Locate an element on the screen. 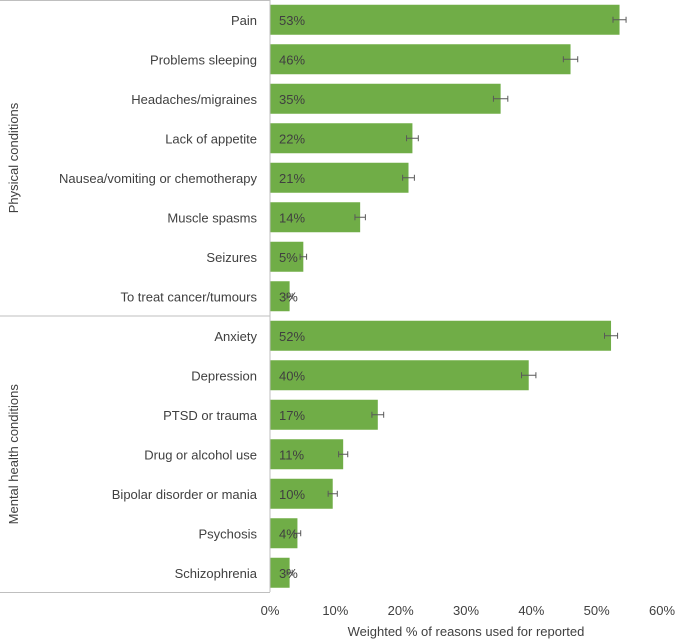 The height and width of the screenshot is (641, 676). group-label: Physical conditions is located at coordinates (13, 157).